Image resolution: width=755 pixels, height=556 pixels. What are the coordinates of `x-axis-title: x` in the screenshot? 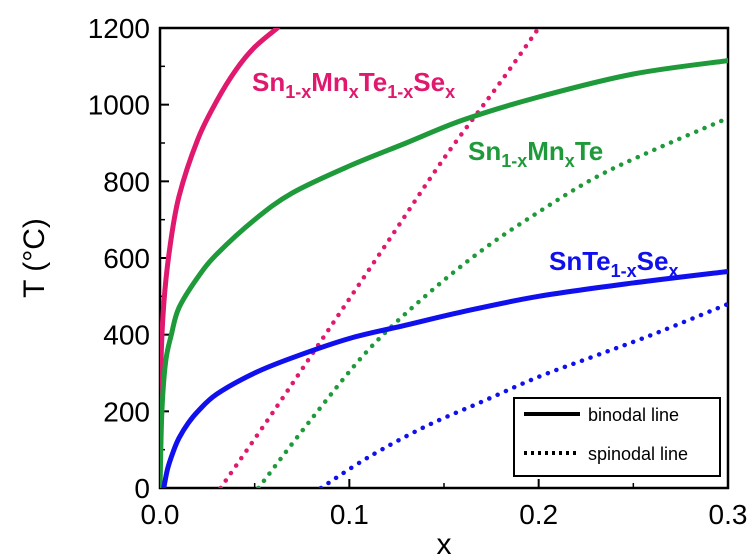 It's located at (444, 542).